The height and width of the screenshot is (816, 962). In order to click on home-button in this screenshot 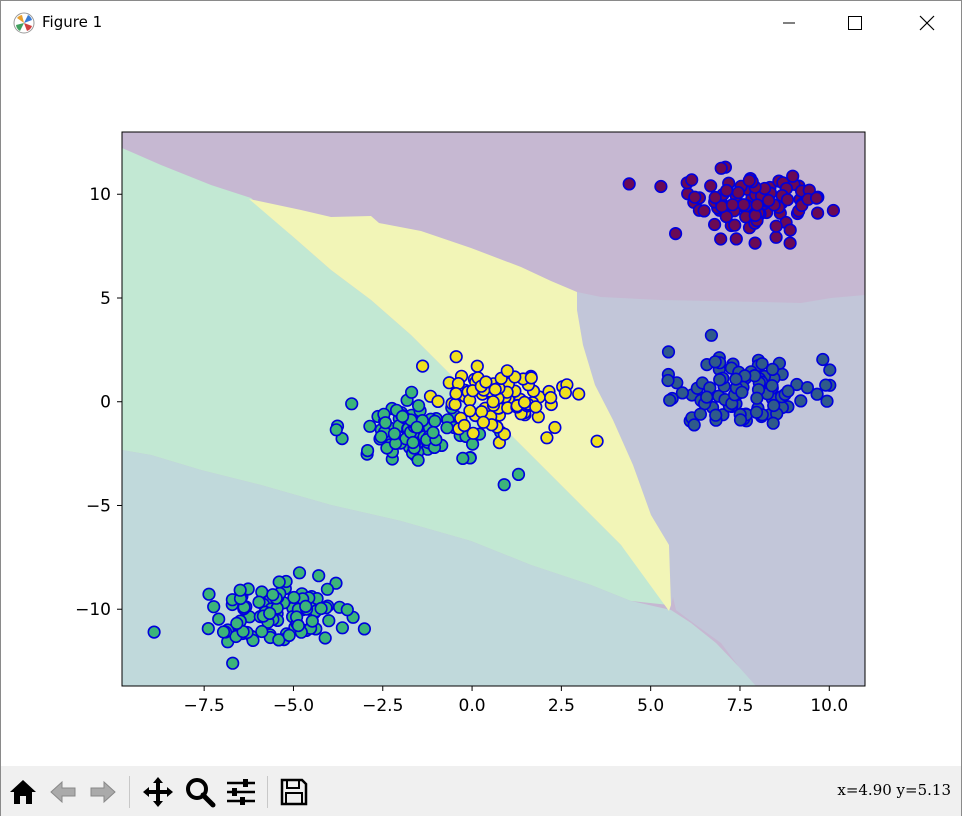, I will do `click(23, 792)`.